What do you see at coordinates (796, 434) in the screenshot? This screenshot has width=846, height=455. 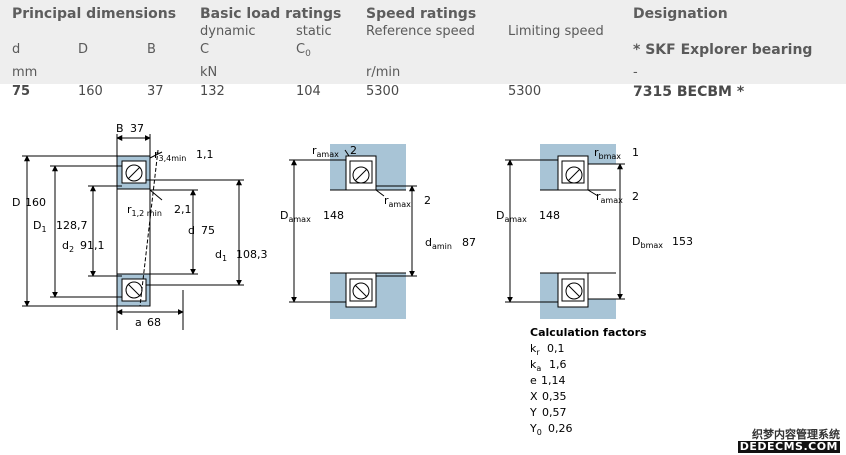 I see `watermark-line1: 织梦内容管理系统` at bounding box center [796, 434].